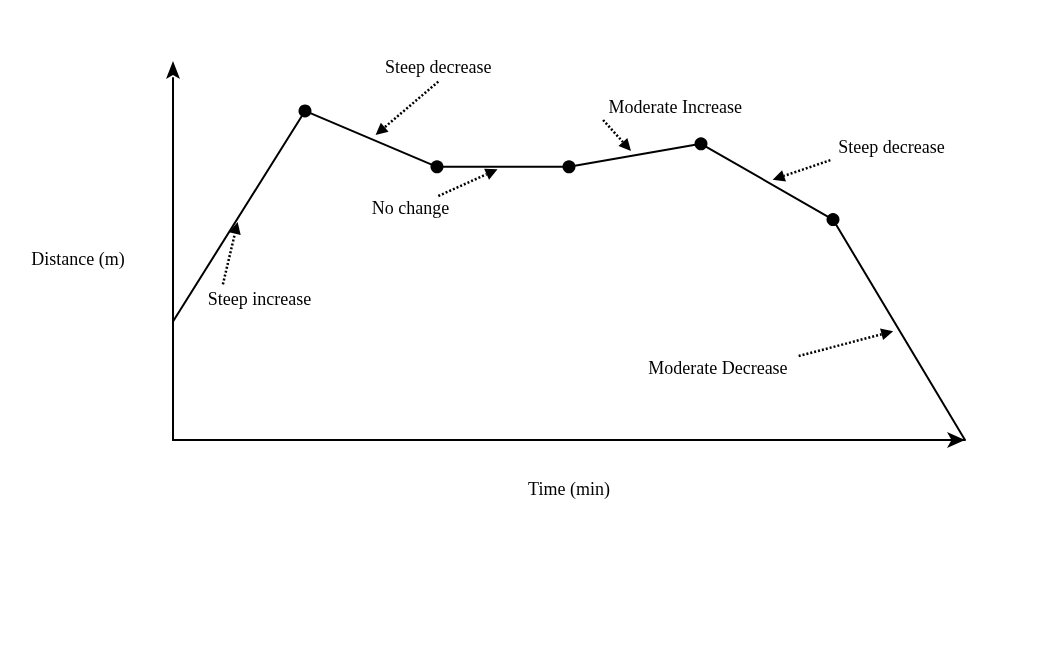 This screenshot has height=662, width=1058. Describe the element at coordinates (569, 489) in the screenshot. I see `x-axis-title: Time (min)` at that location.